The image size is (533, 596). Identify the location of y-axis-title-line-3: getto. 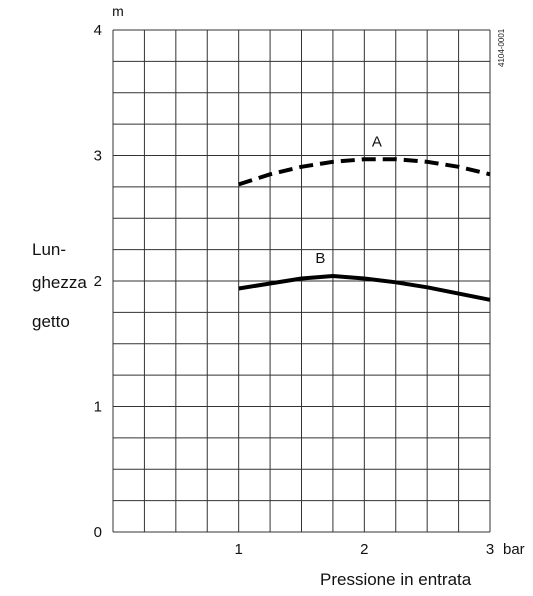
(51, 321).